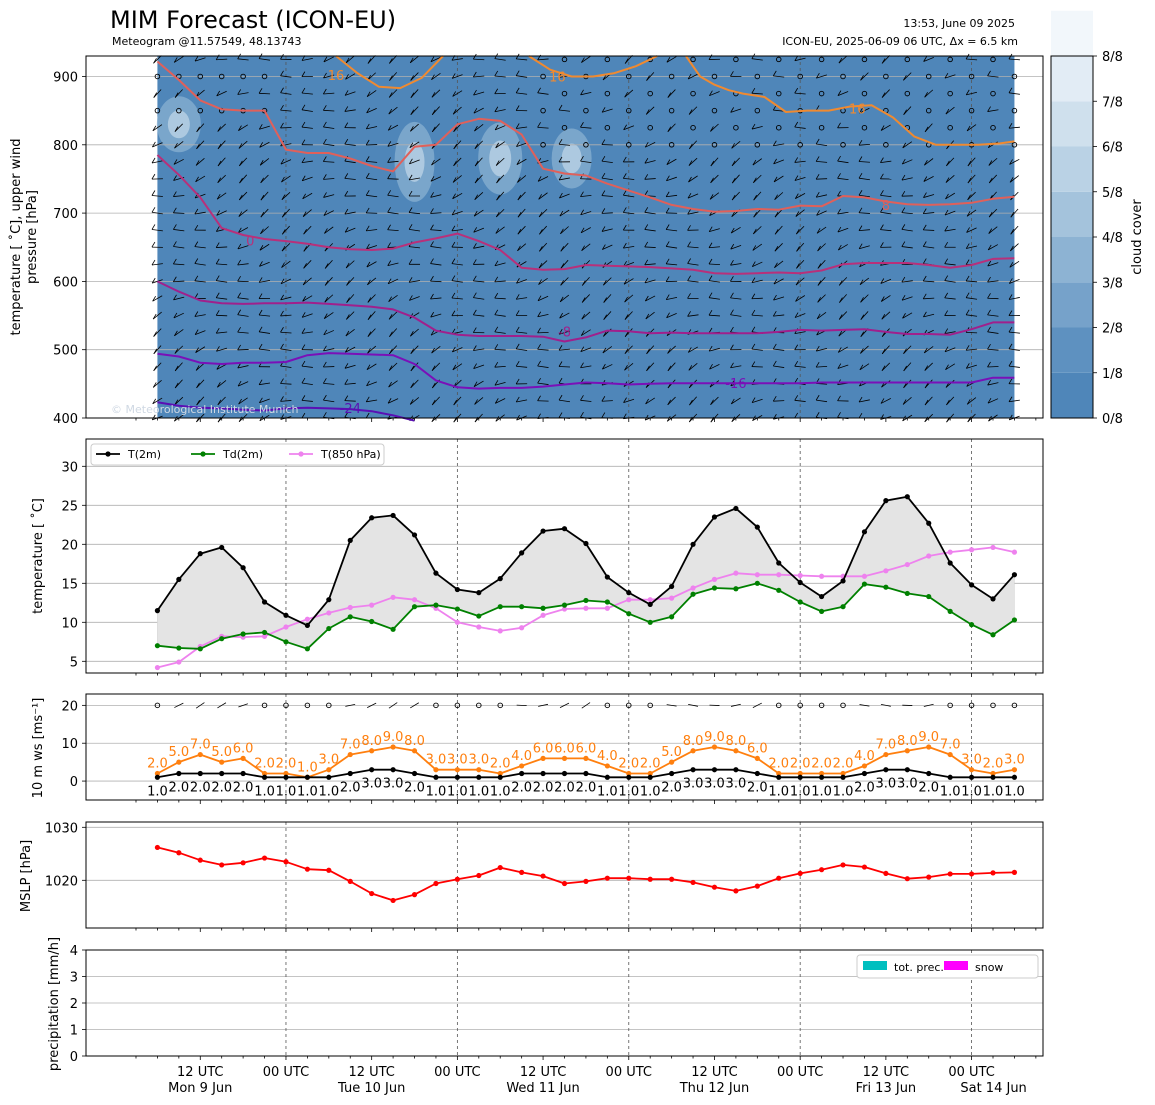 The height and width of the screenshot is (1105, 1155). What do you see at coordinates (735, 384) in the screenshot?
I see `isotherm-label: -16` at bounding box center [735, 384].